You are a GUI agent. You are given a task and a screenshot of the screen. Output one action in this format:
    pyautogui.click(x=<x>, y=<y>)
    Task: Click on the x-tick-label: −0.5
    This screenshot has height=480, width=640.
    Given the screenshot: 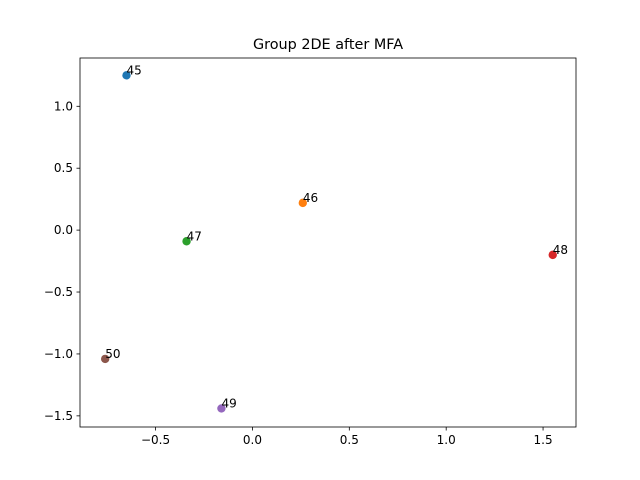 What is the action you would take?
    pyautogui.click(x=155, y=440)
    